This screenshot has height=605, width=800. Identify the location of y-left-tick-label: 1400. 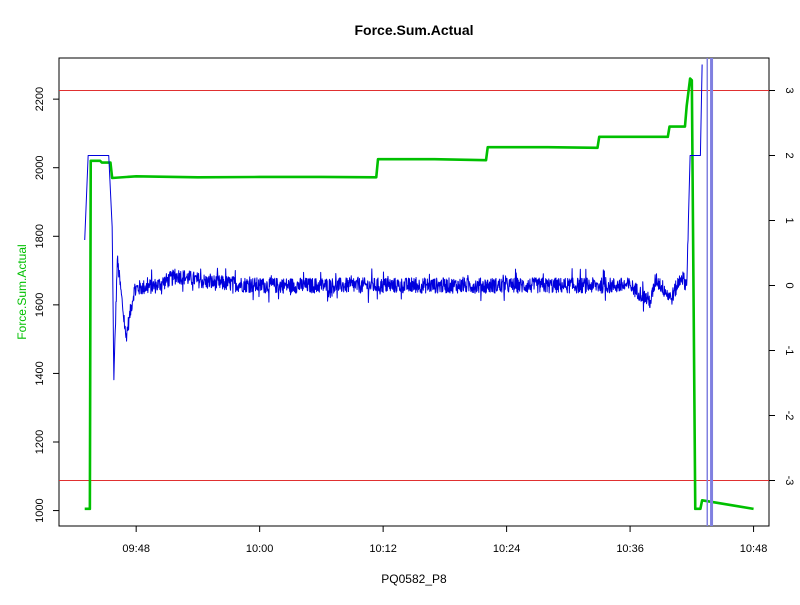
(40, 373).